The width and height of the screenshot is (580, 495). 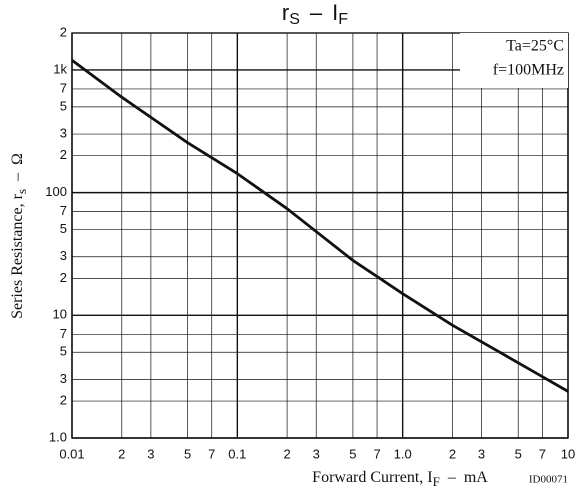 What do you see at coordinates (528, 70) in the screenshot?
I see `annotation: f=100MHz` at bounding box center [528, 70].